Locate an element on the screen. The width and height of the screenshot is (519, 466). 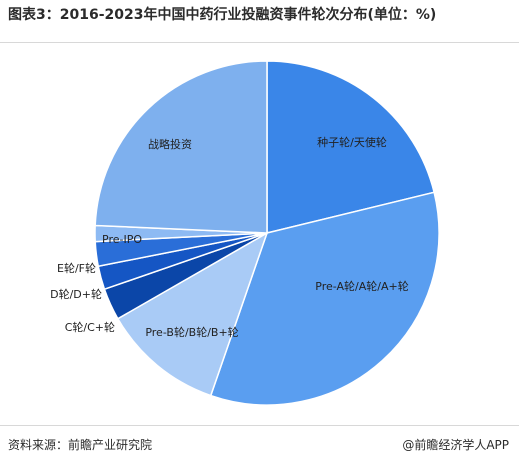
chart-title: 图表3：2016-2023年中国中药行业投融资事件轮次分布(单位：%) is located at coordinates (222, 15).